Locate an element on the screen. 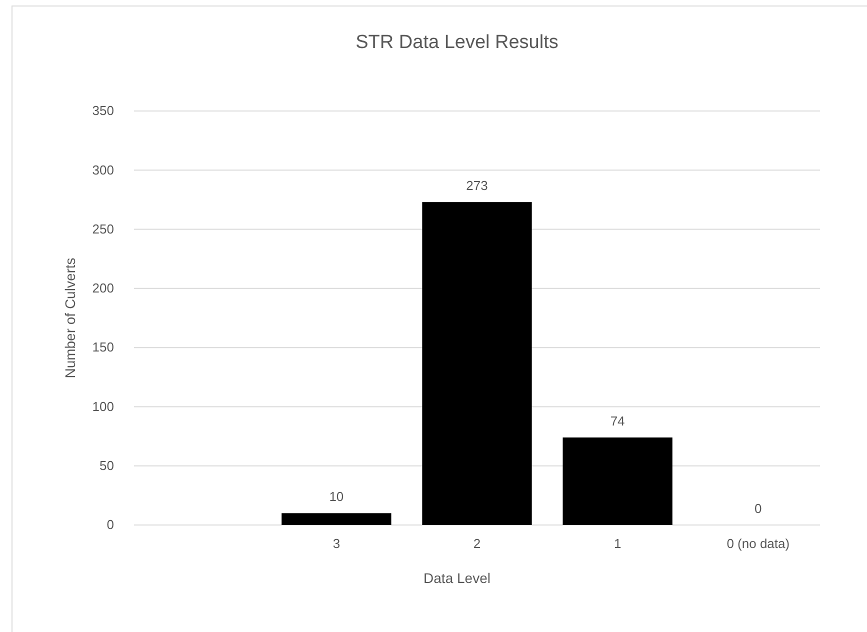  data-label: 273 is located at coordinates (477, 186).